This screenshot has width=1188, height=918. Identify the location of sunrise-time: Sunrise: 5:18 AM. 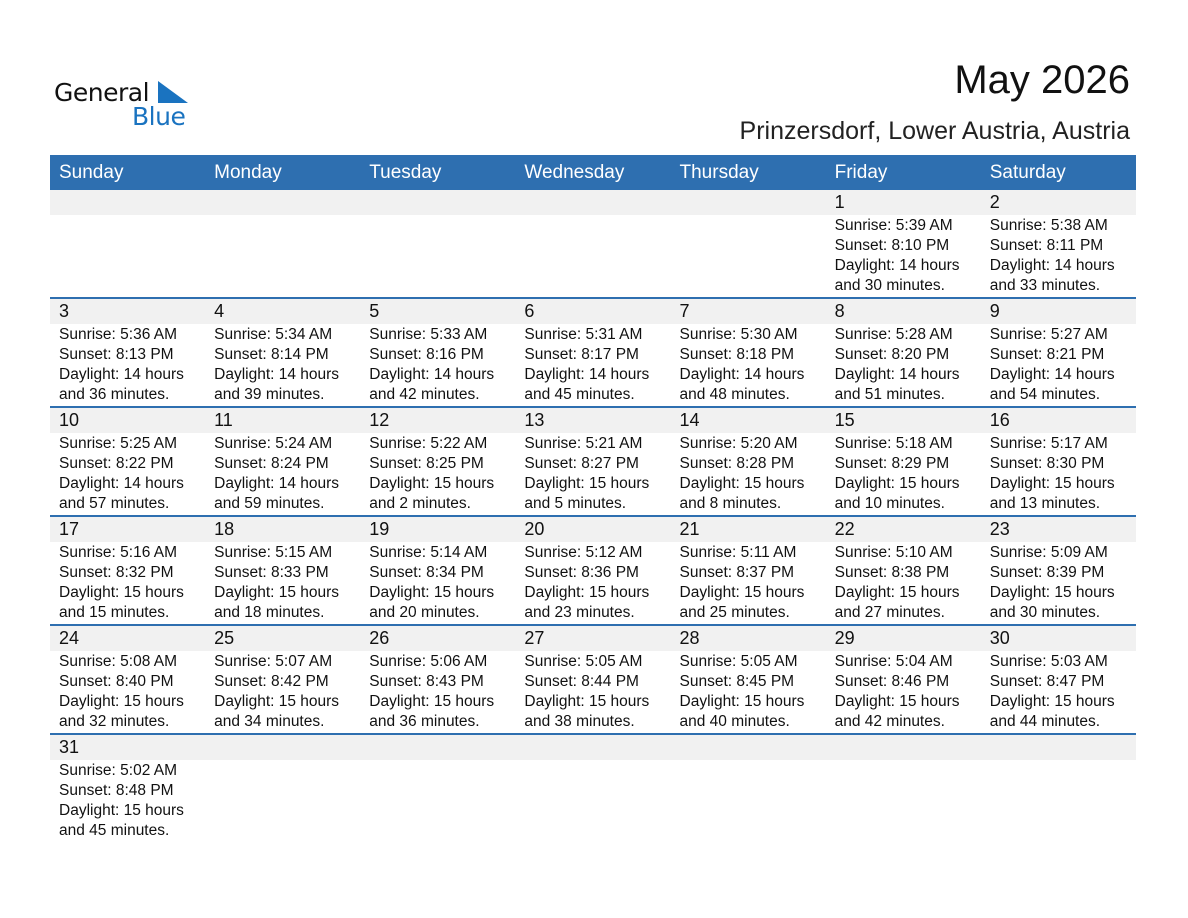
(893, 443).